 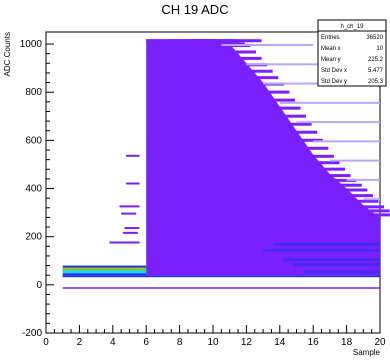 I want to click on stats-title: h_ch_19, so click(x=352, y=27).